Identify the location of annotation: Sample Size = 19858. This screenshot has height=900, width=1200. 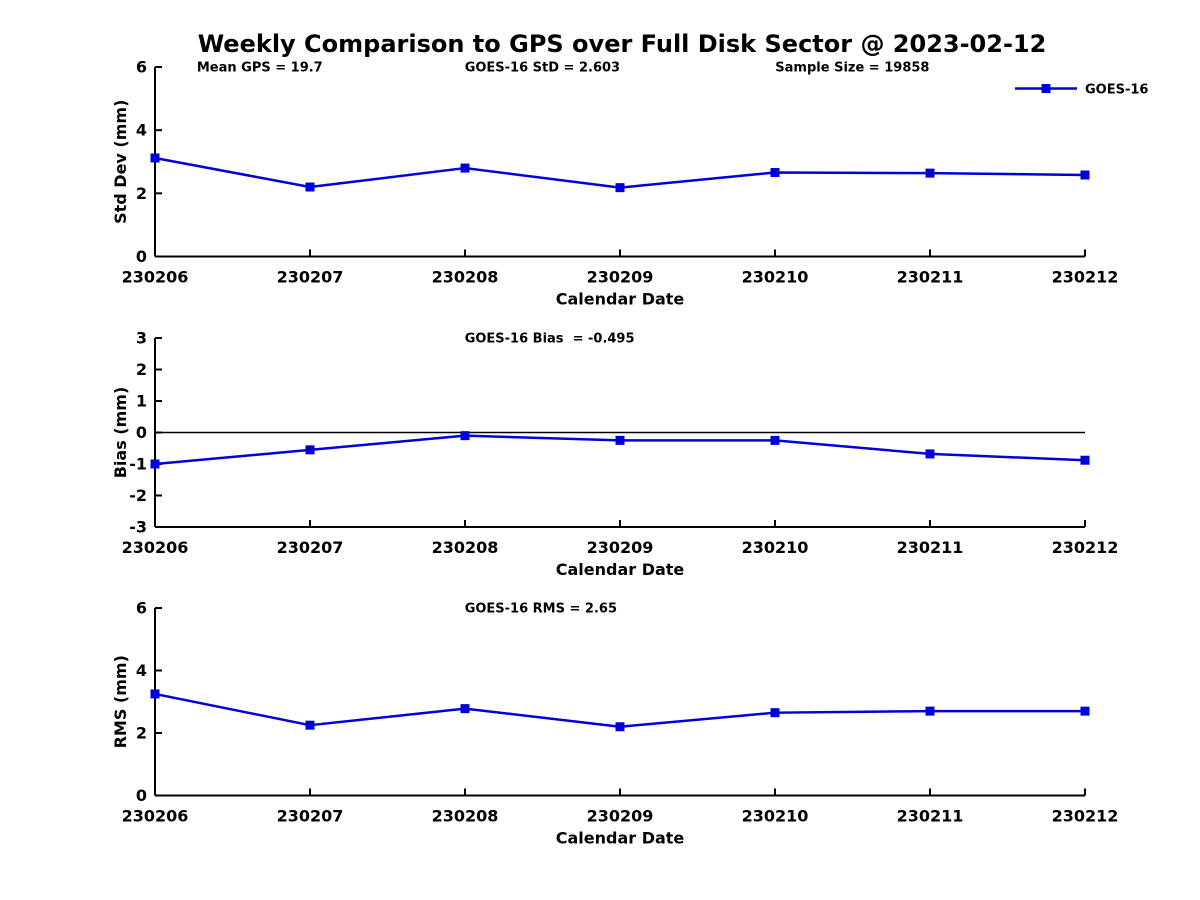
(852, 68).